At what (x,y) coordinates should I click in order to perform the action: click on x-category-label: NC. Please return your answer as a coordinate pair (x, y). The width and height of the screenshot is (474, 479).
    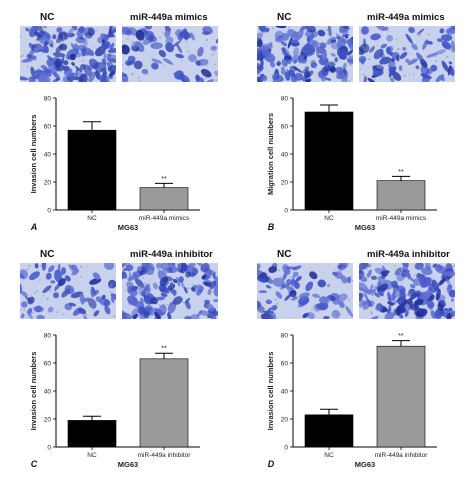
    Looking at the image, I should click on (329, 218).